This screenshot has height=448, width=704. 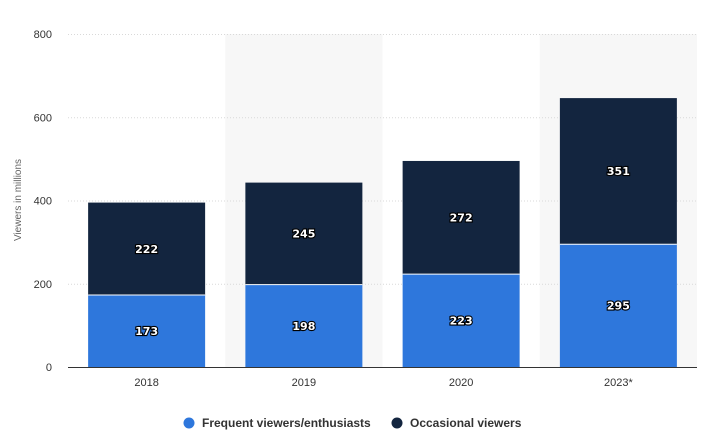 I want to click on y-axis-label: Viewers in millions, so click(x=18, y=200).